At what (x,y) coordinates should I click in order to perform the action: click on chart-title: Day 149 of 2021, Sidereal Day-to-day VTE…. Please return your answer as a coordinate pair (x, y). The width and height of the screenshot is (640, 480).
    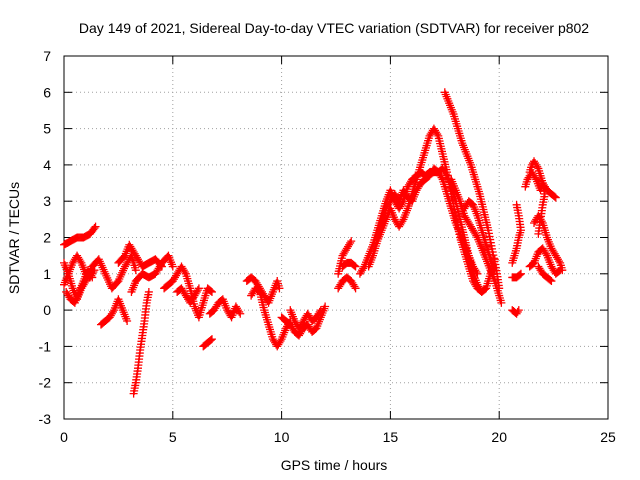
    Looking at the image, I should click on (334, 28).